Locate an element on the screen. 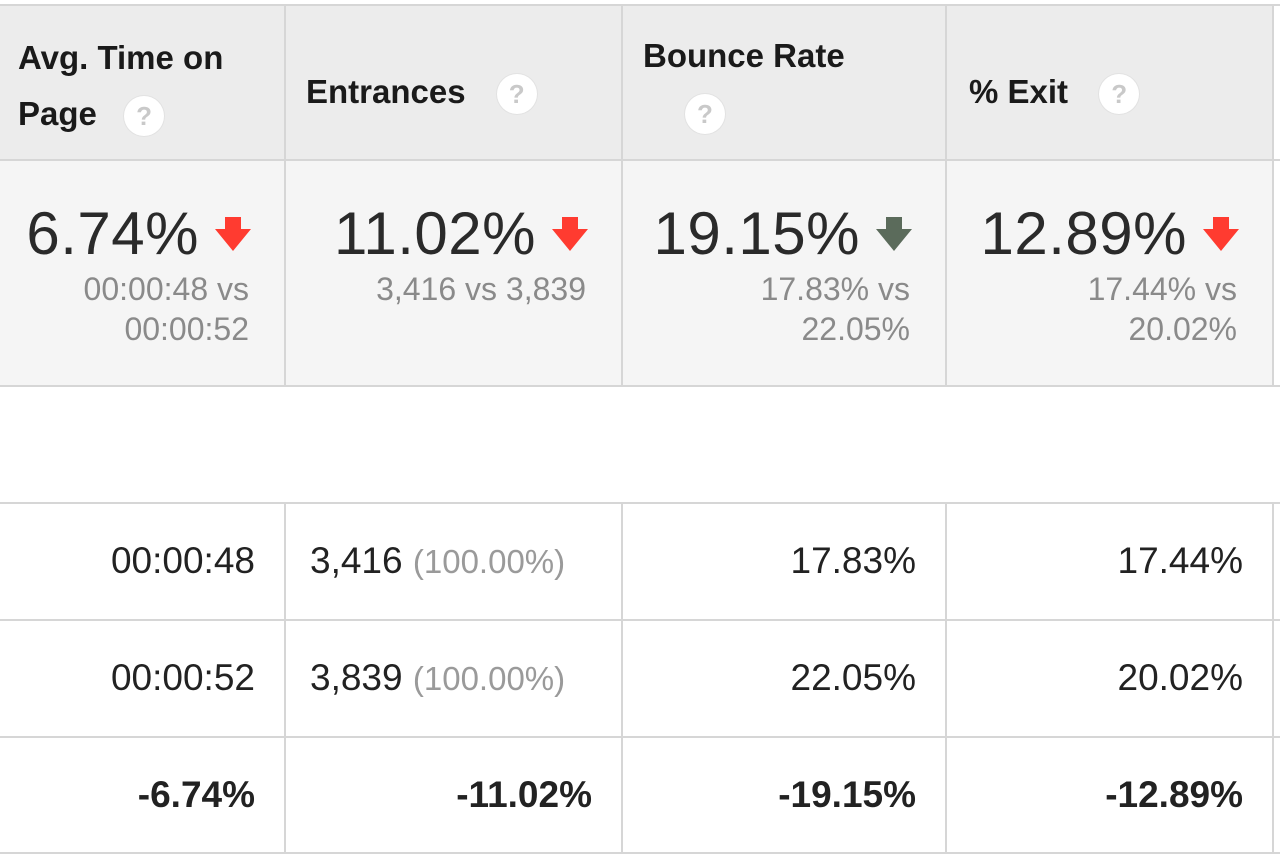 The width and height of the screenshot is (1280, 863). header-entrances: Entrances ? is located at coordinates (454, 83).